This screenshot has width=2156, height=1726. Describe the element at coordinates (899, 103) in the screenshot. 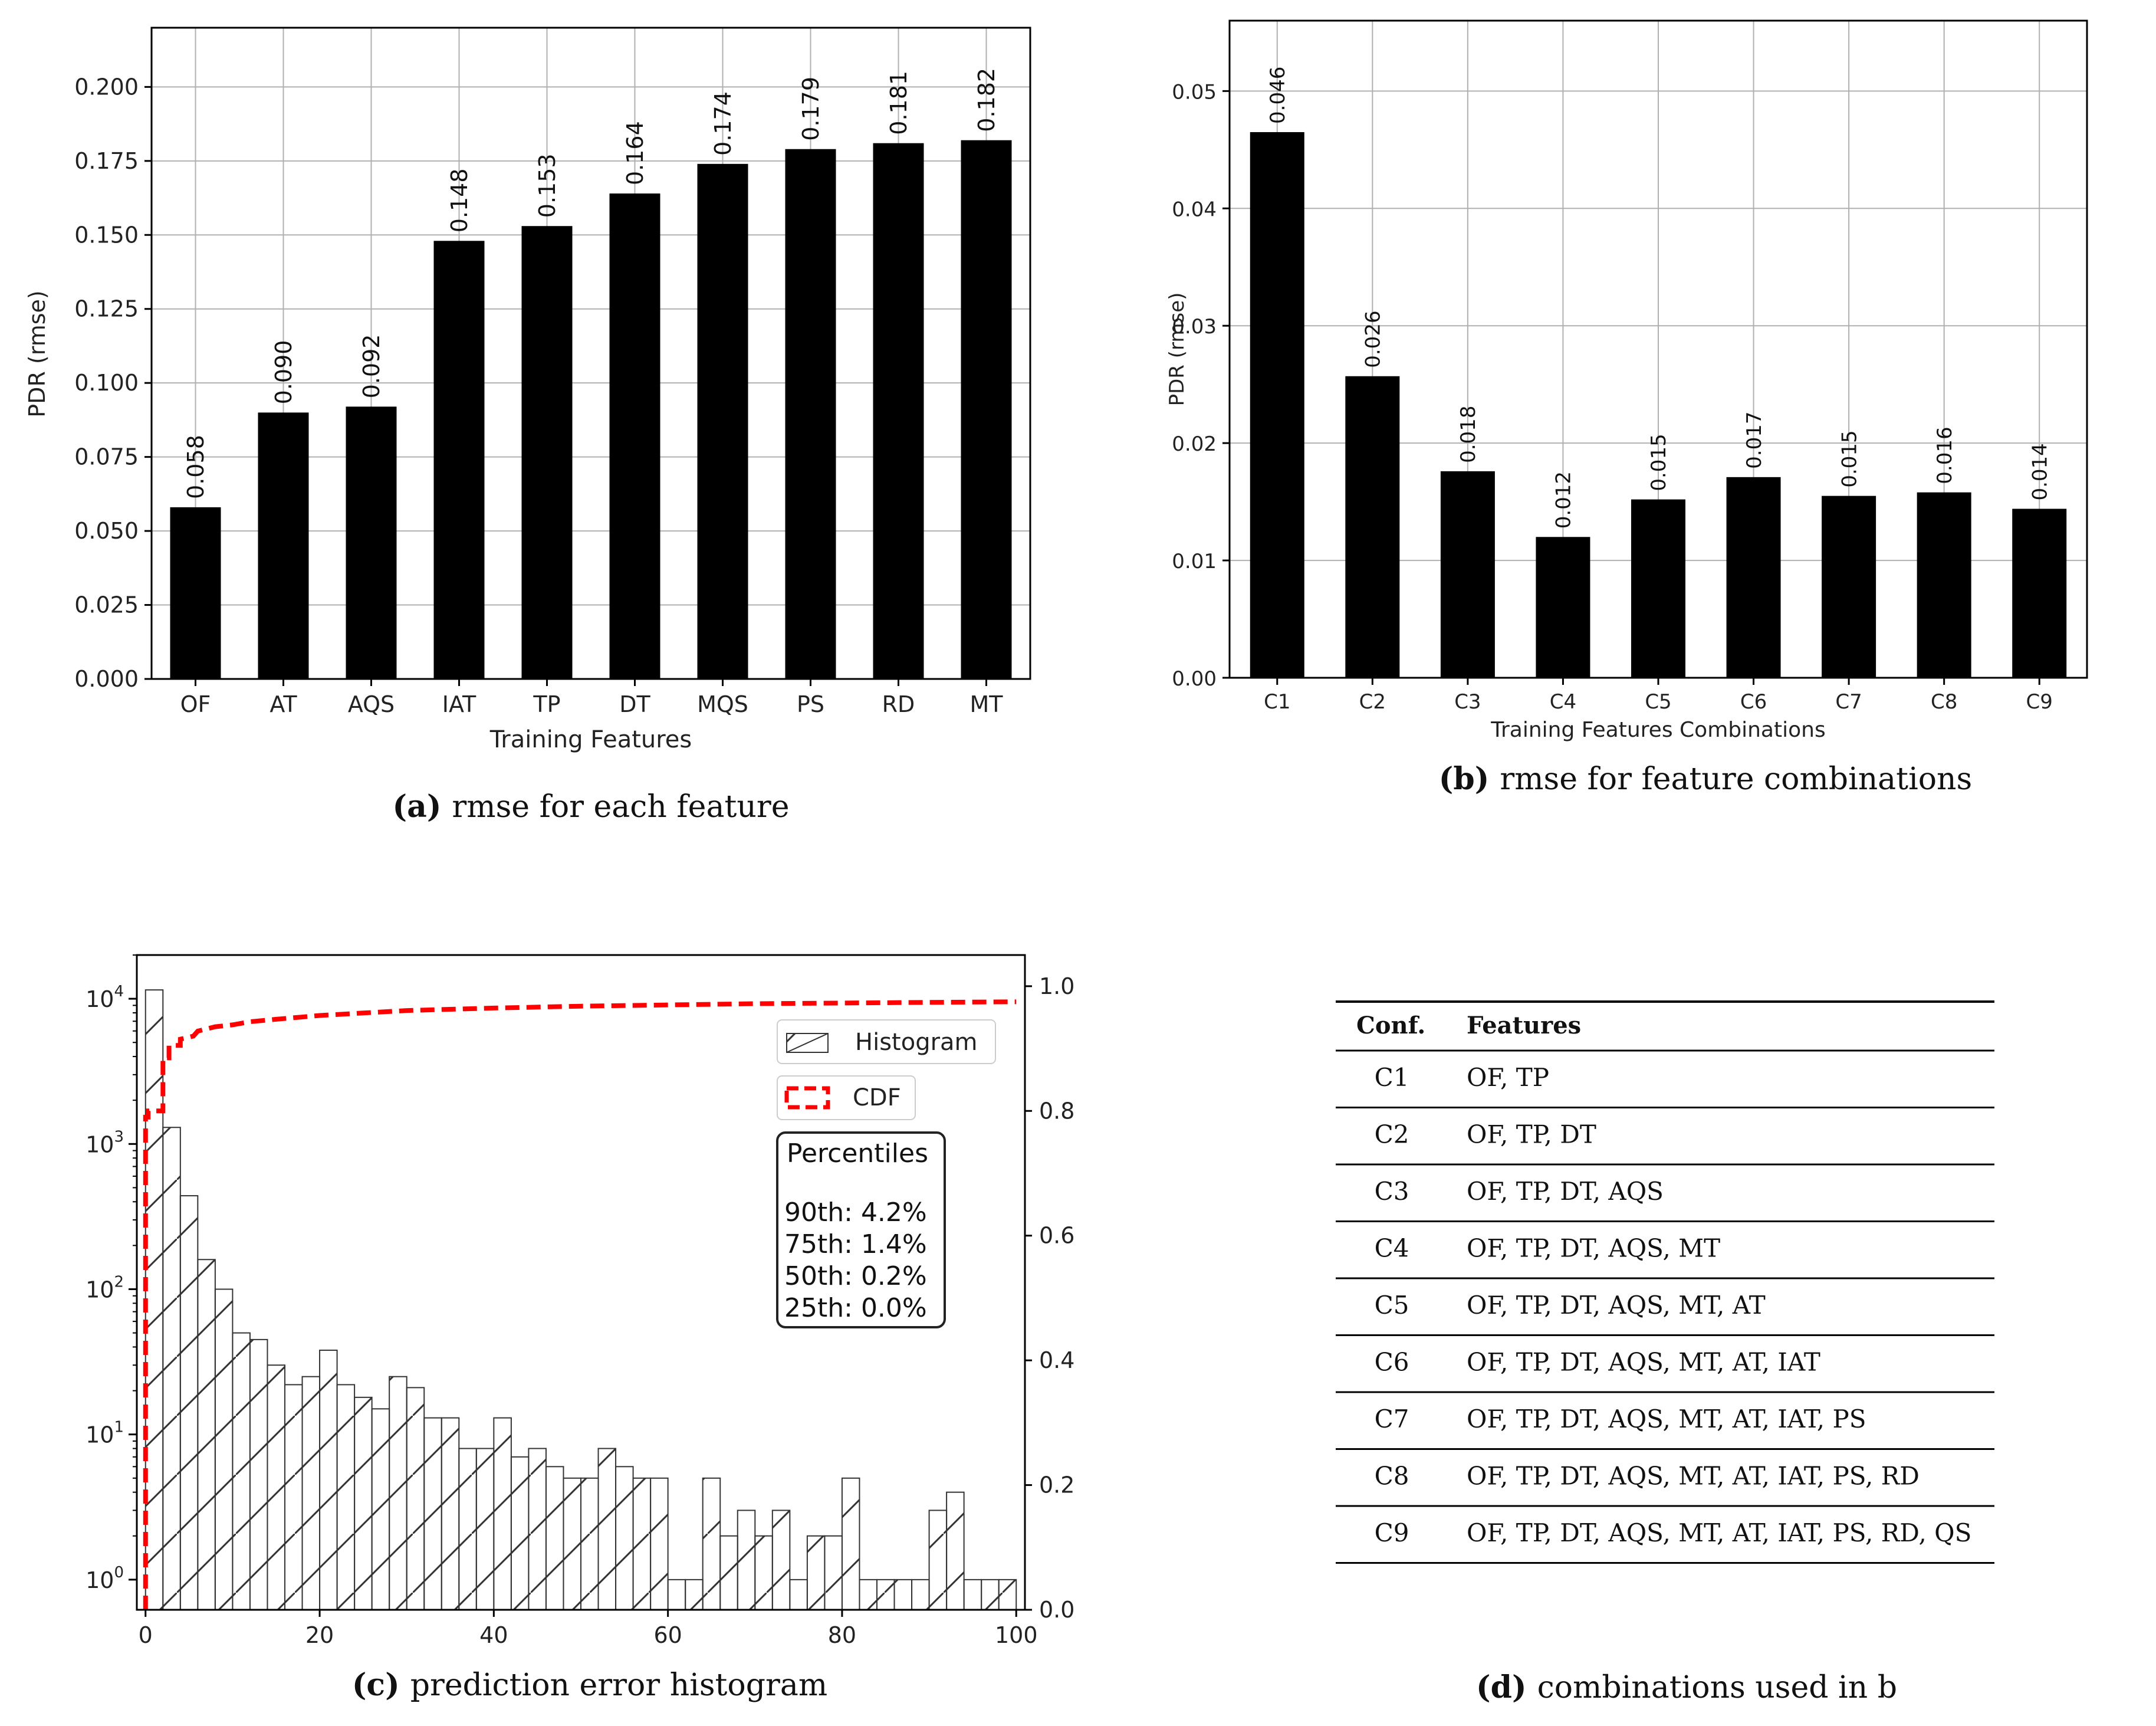

I see `a-value-label-RD: 0.181` at that location.